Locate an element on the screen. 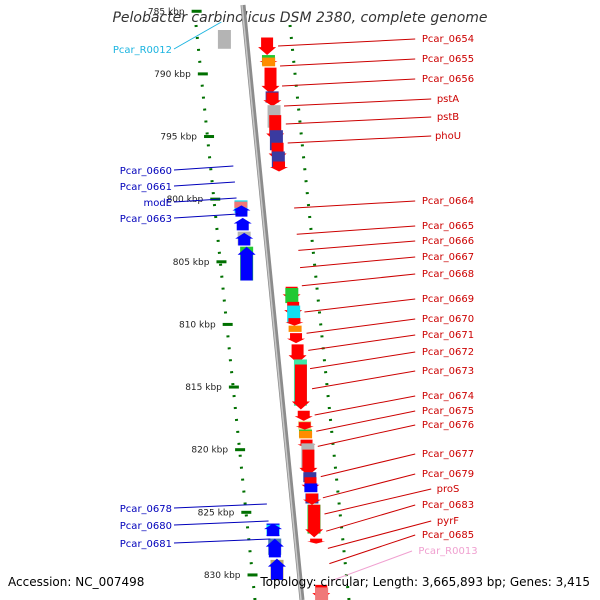 Image resolution: width=600 pixels, height=600 pixels. gene-label-left: Pcar_0661 is located at coordinates (146, 187).